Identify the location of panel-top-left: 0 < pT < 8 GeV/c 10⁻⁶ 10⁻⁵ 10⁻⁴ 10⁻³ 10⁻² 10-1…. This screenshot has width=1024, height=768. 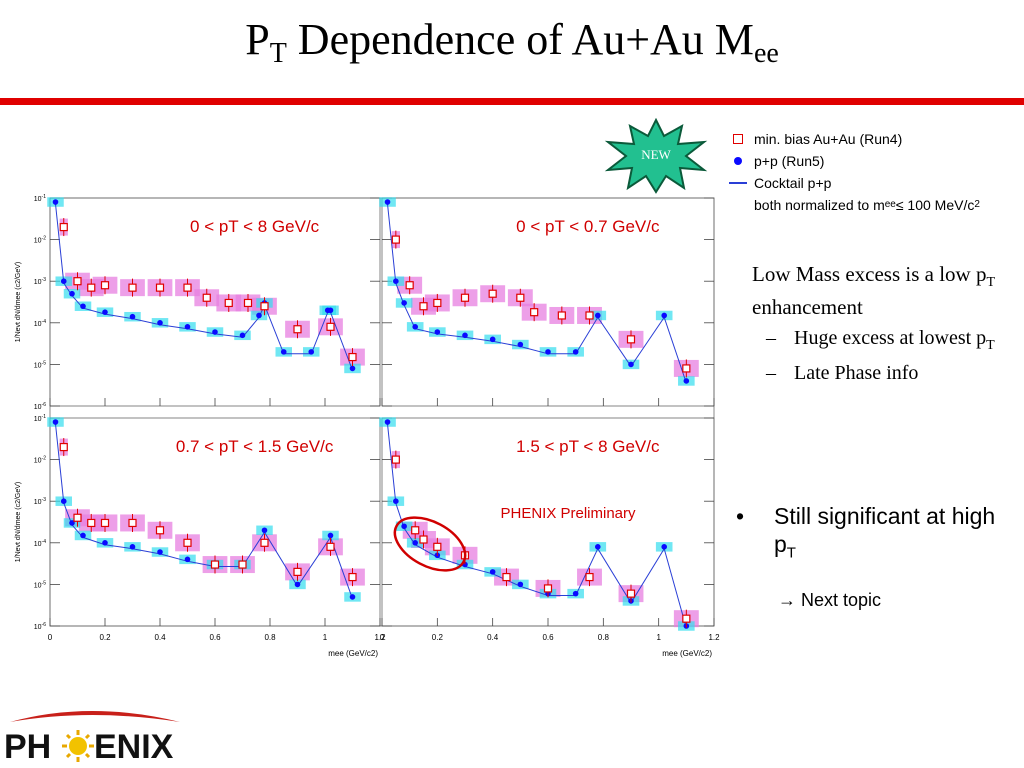
(198, 302).